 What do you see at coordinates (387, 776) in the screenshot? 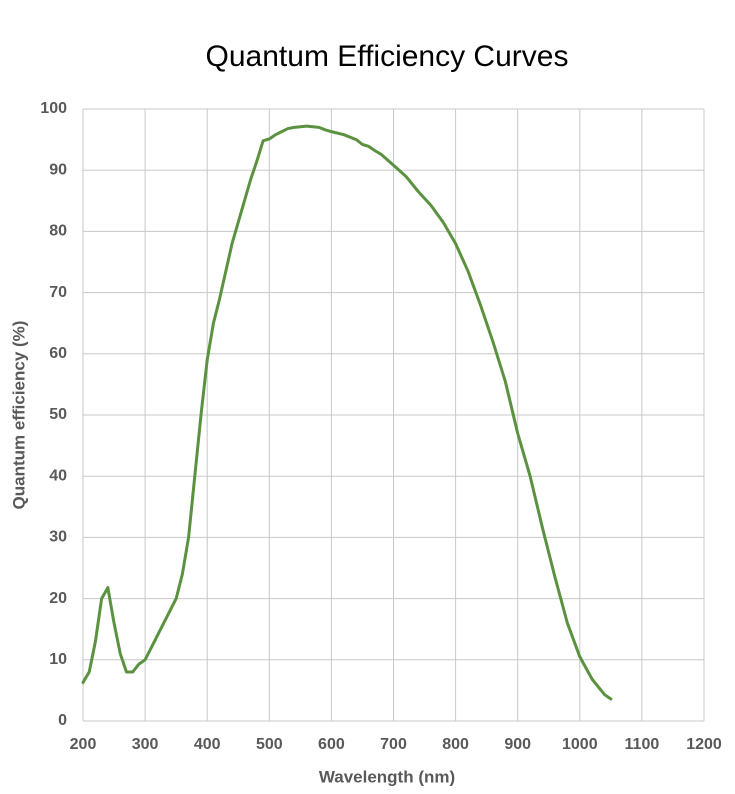
I see `x-axis-title: Wavelength (nm)` at bounding box center [387, 776].